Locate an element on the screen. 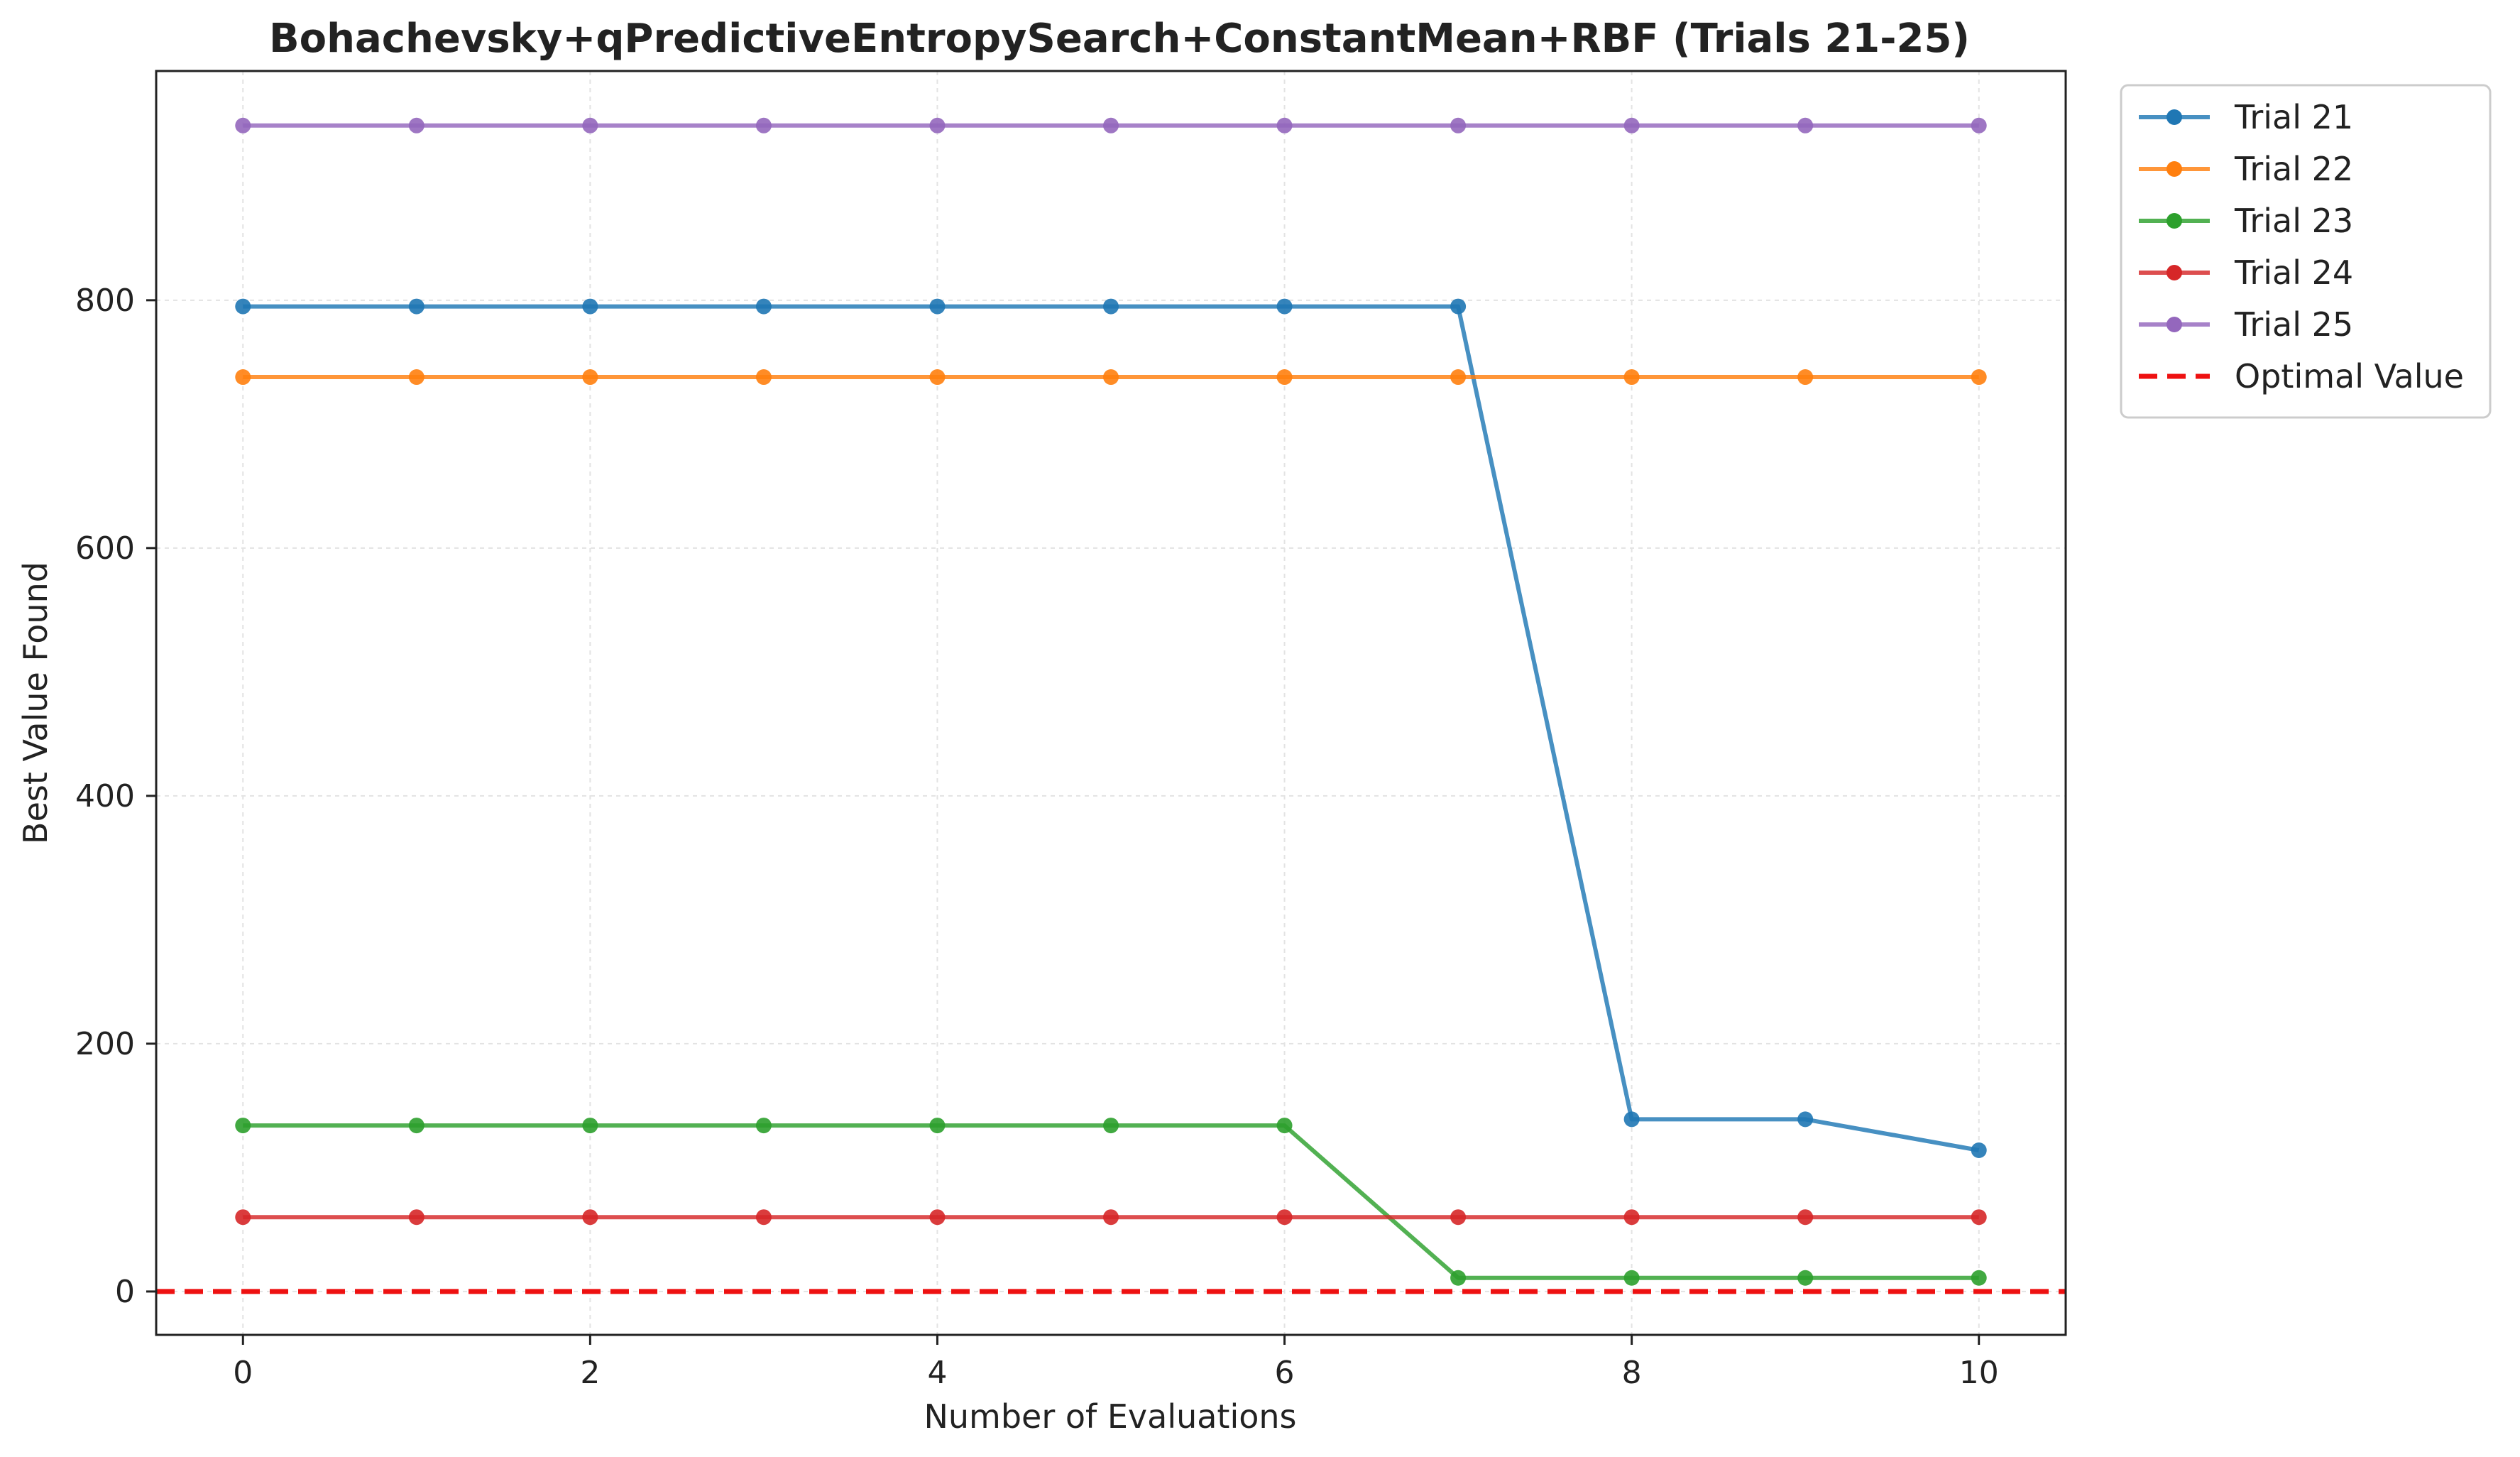 The width and height of the screenshot is (2520, 1457). y-tick-label: 400 is located at coordinates (105, 796).